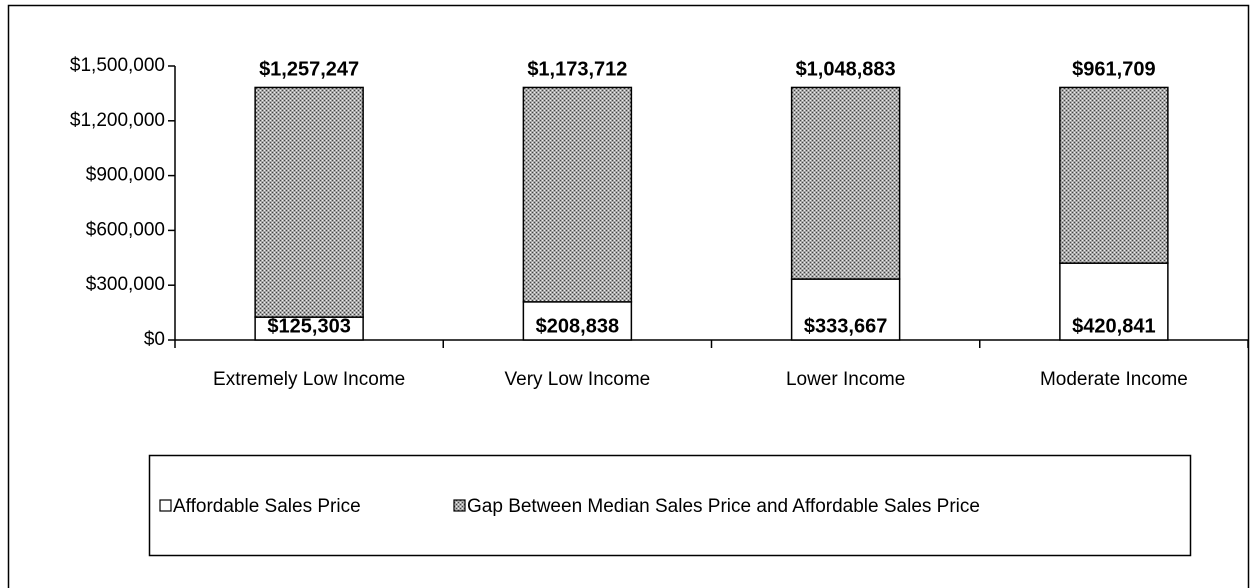  I want to click on x-tick-label: Lower Income, so click(845, 379).